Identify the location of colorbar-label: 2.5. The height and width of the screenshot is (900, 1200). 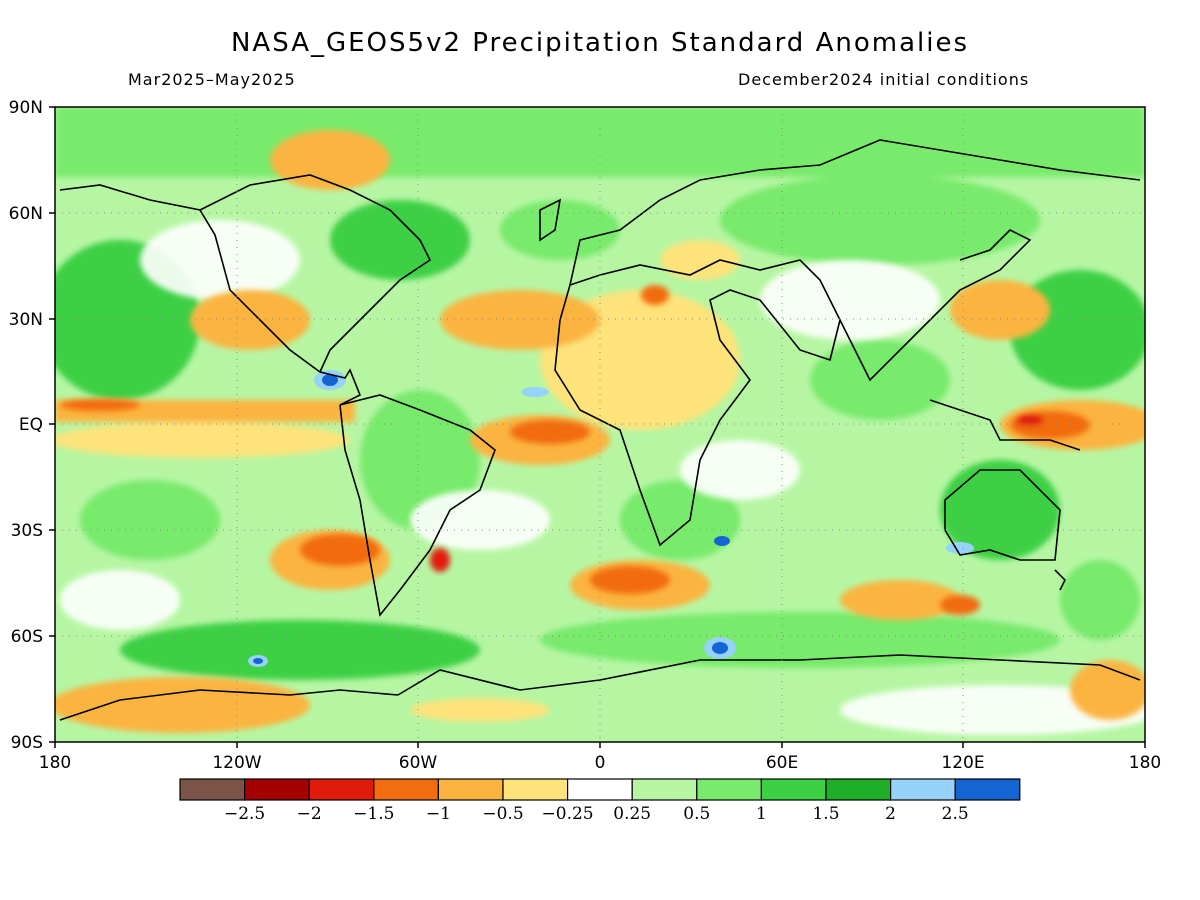
(955, 814).